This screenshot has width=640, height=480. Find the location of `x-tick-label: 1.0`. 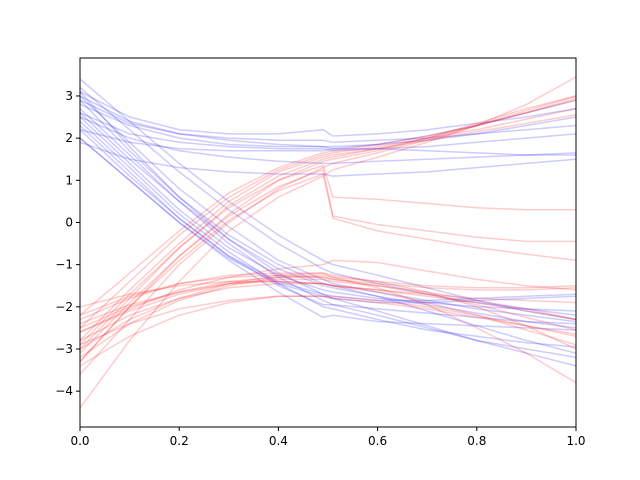

x-tick-label: 1.0 is located at coordinates (575, 441).